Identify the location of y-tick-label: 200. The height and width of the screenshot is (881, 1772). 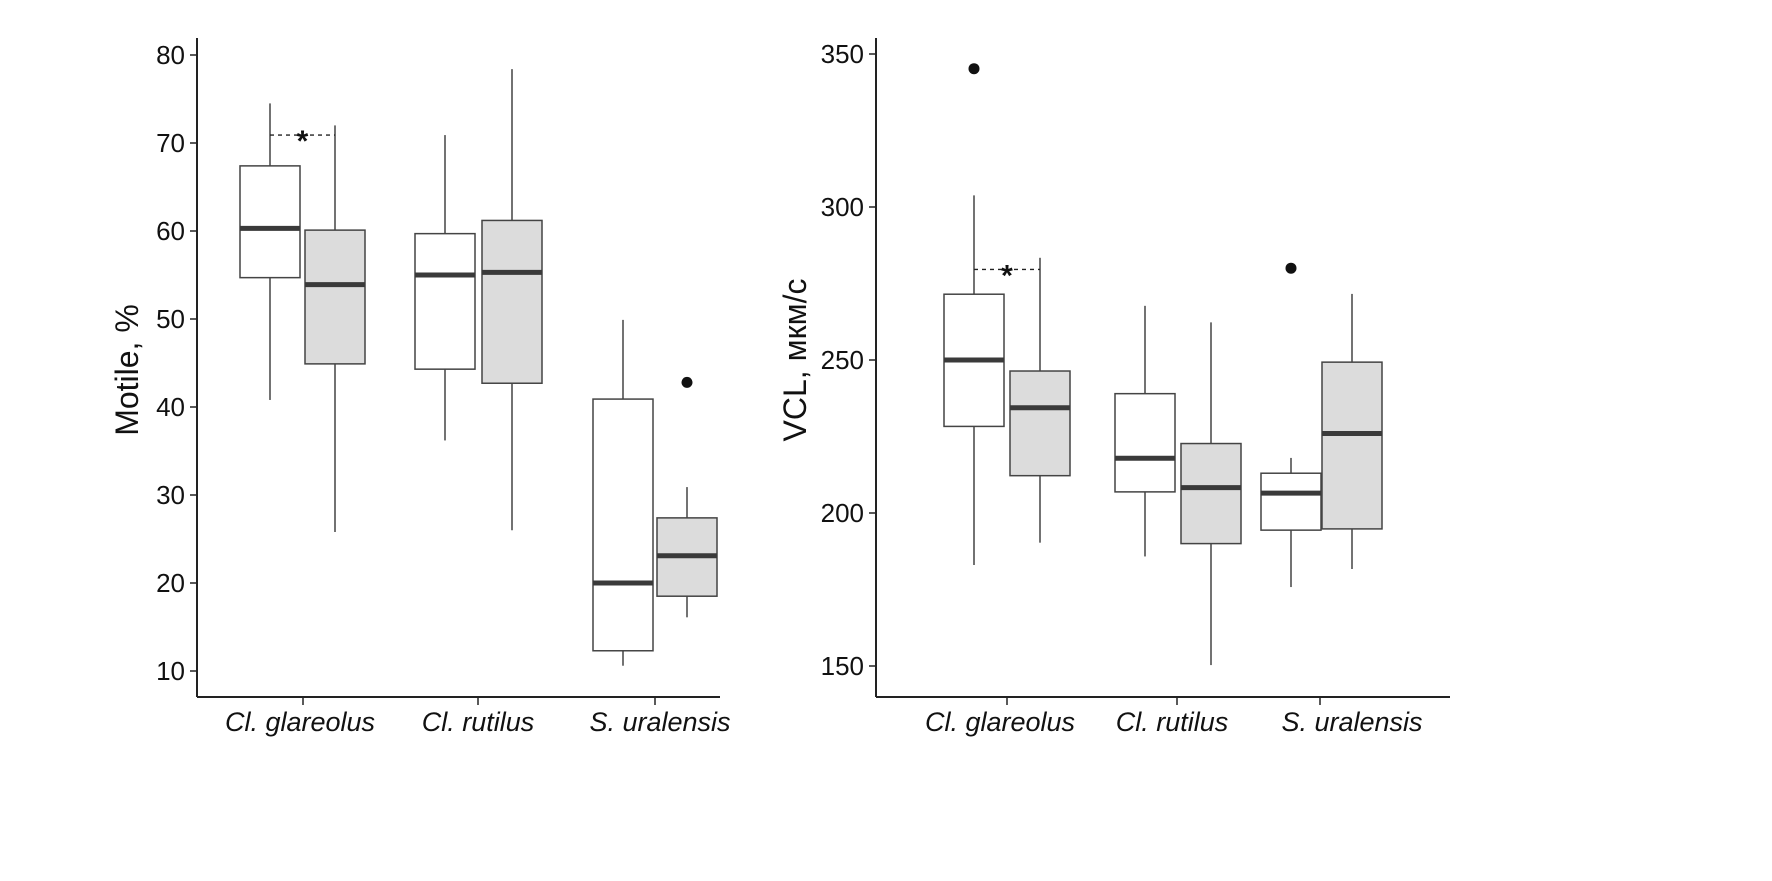
(842, 513).